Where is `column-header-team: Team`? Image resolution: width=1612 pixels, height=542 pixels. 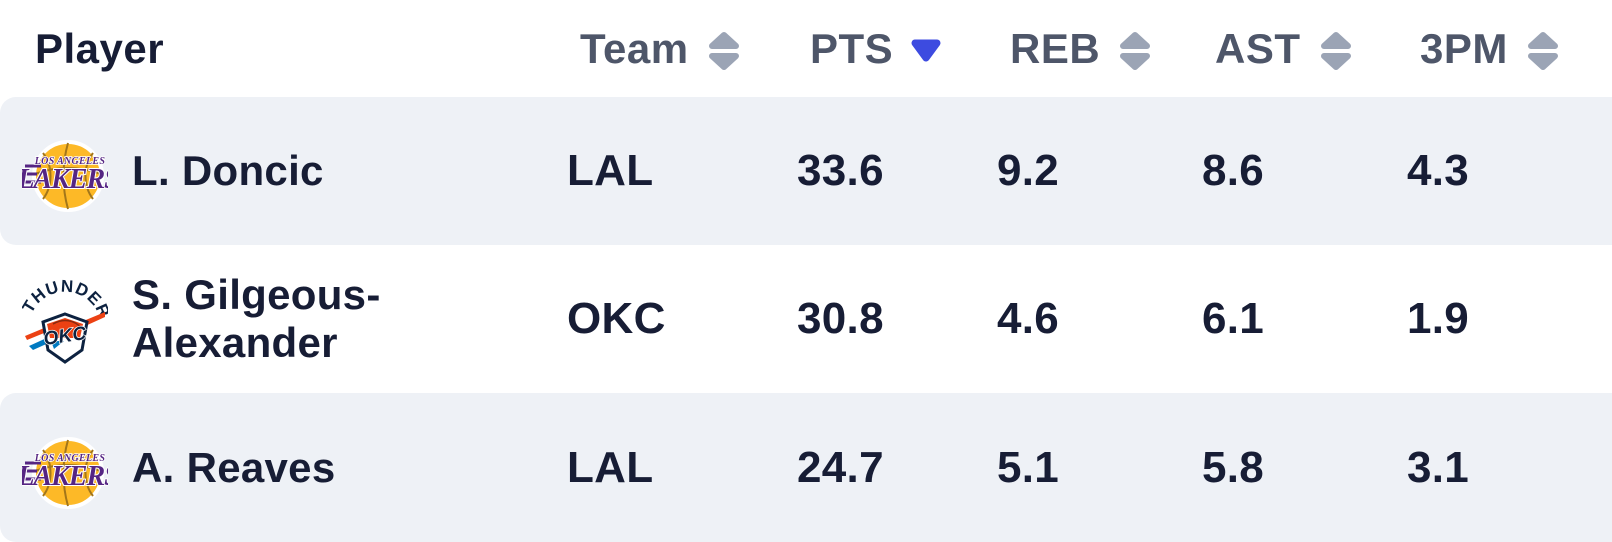 column-header-team: Team is located at coordinates (695, 49).